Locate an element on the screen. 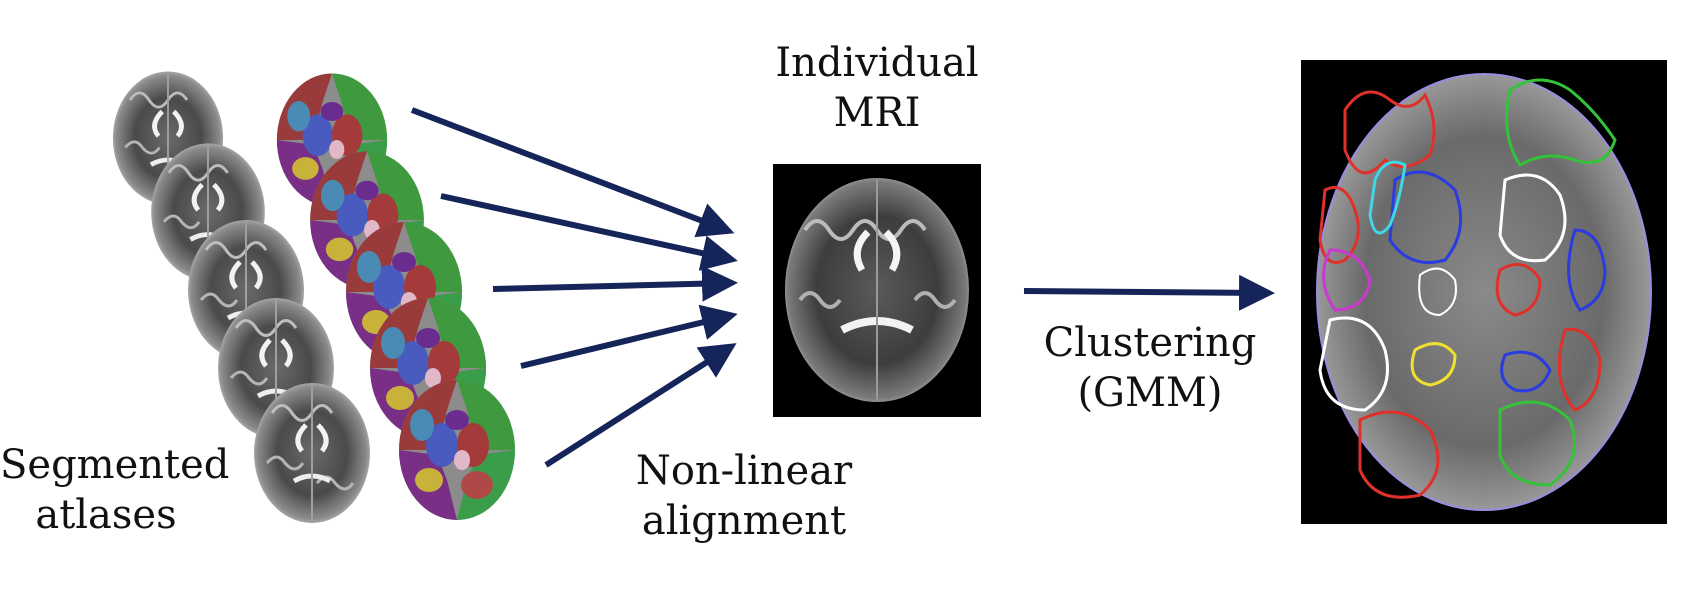  segmented-line2: atlases is located at coordinates (106, 515).